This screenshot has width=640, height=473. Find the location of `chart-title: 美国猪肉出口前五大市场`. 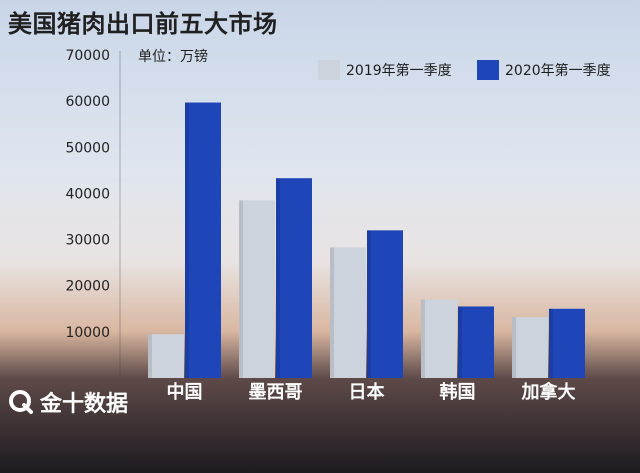

chart-title: 美国猪肉出口前五大市场 is located at coordinates (143, 24).